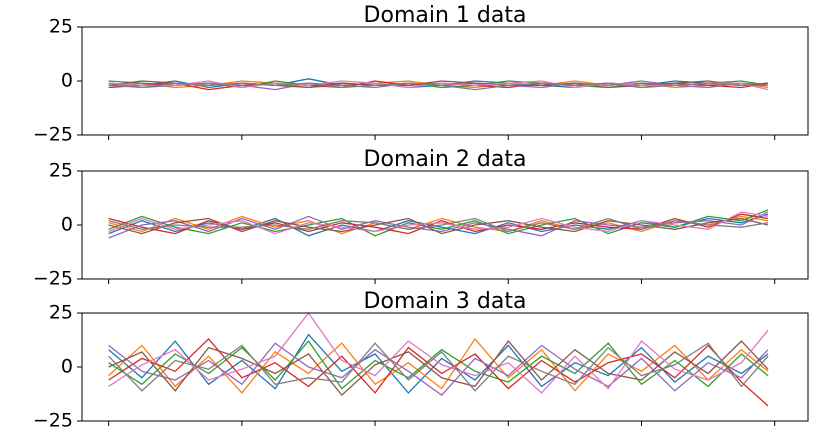 This screenshot has width=831, height=442. What do you see at coordinates (445, 301) in the screenshot?
I see `panel-title: Domain 3 data` at bounding box center [445, 301].